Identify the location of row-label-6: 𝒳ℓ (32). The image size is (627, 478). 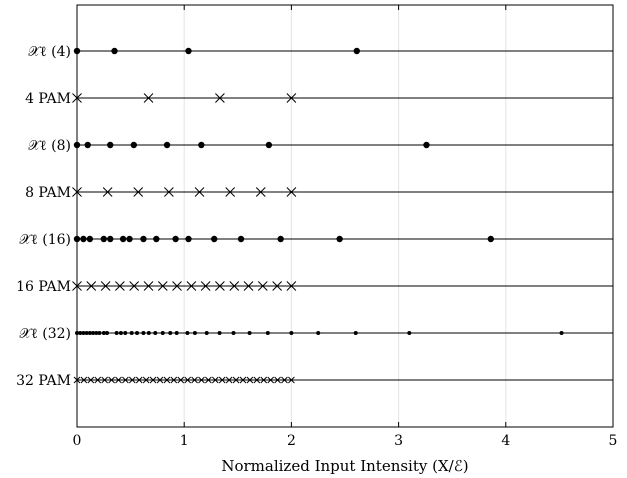
(45, 334).